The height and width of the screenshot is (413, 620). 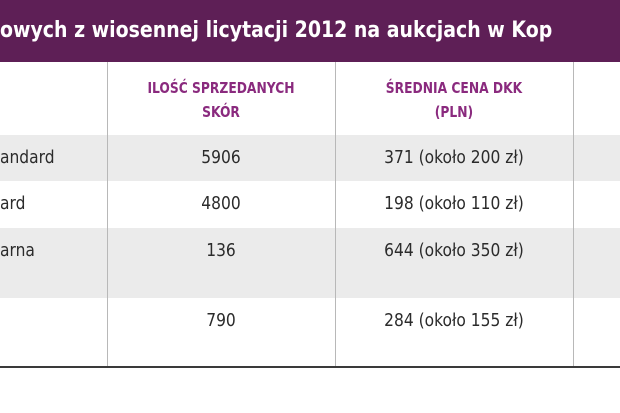 I want to click on row-quantity: 4800, so click(x=221, y=203).